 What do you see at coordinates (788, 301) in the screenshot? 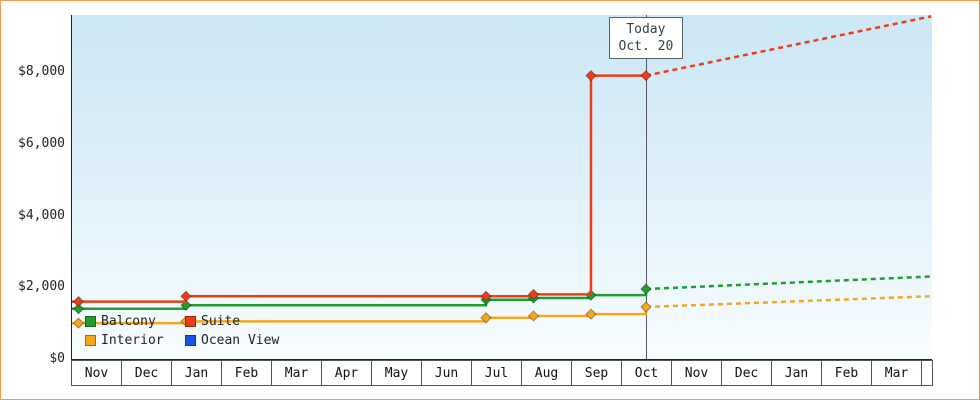
I see `series-forecast-interior` at bounding box center [788, 301].